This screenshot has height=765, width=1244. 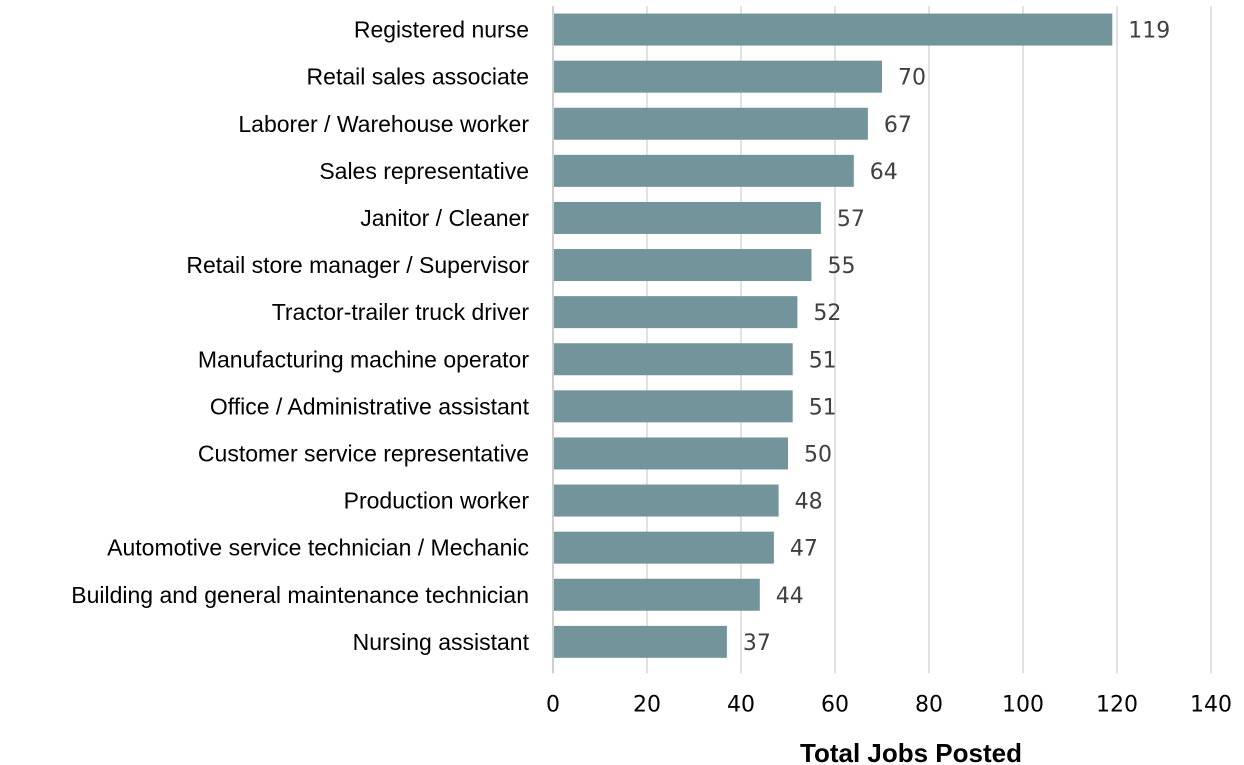 What do you see at coordinates (647, 704) in the screenshot?
I see `x-tick-label: 20` at bounding box center [647, 704].